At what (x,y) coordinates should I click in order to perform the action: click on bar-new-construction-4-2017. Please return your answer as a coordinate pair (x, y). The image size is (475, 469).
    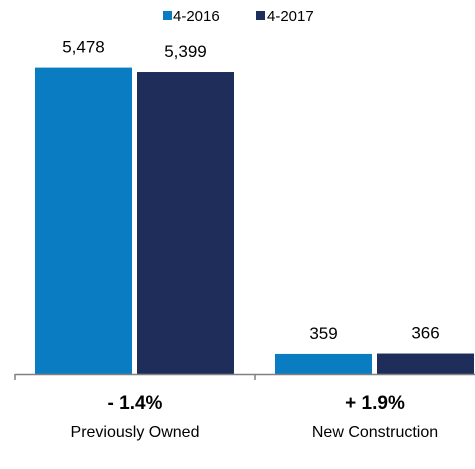
    Looking at the image, I should click on (425, 363).